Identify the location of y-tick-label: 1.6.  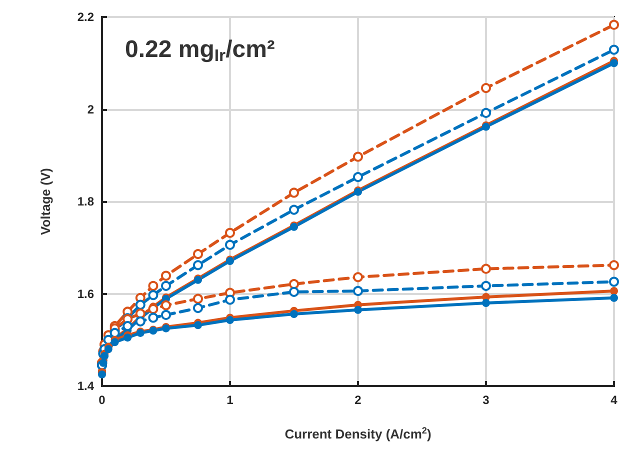
(85, 293).